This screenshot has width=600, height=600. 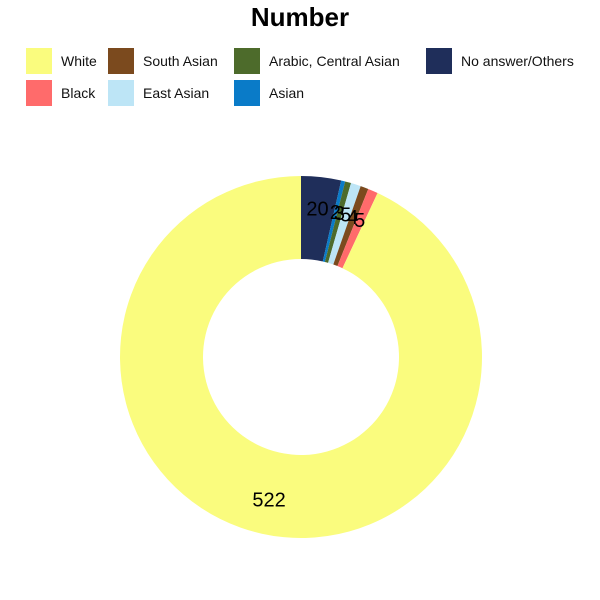 I want to click on legend-item: Arabic, Central Asian, so click(x=317, y=61).